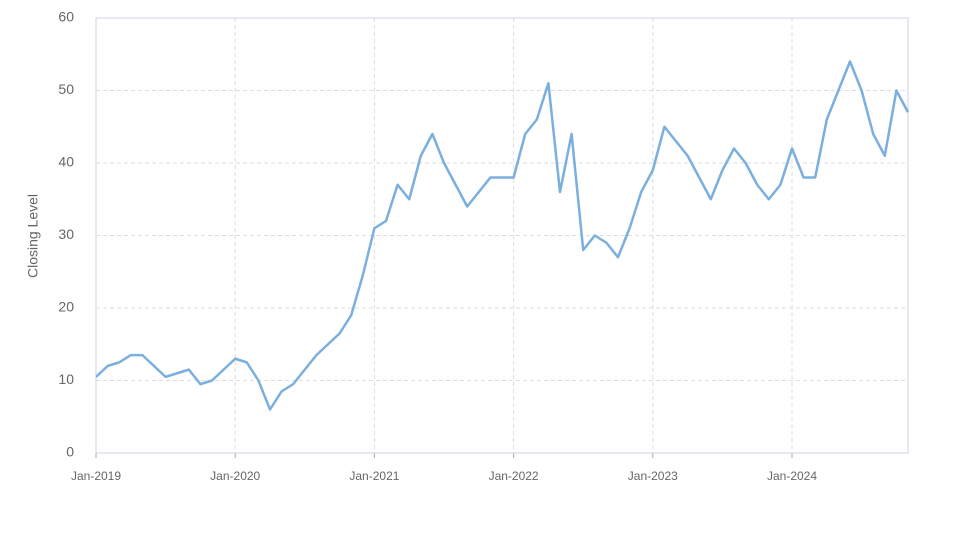  Describe the element at coordinates (66, 162) in the screenshot. I see `y-tick-label: 40` at that location.